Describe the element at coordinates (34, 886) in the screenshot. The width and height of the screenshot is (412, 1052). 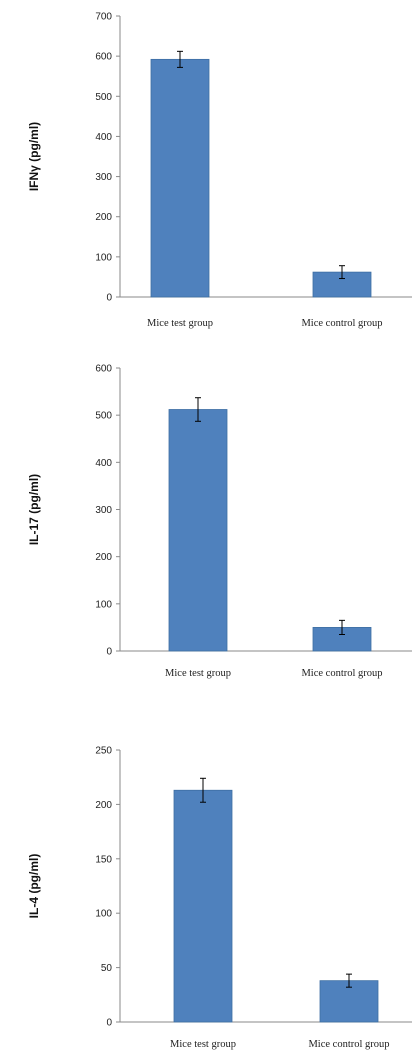
I see `y-axis-label: IL-4 (pg/ml)` at that location.